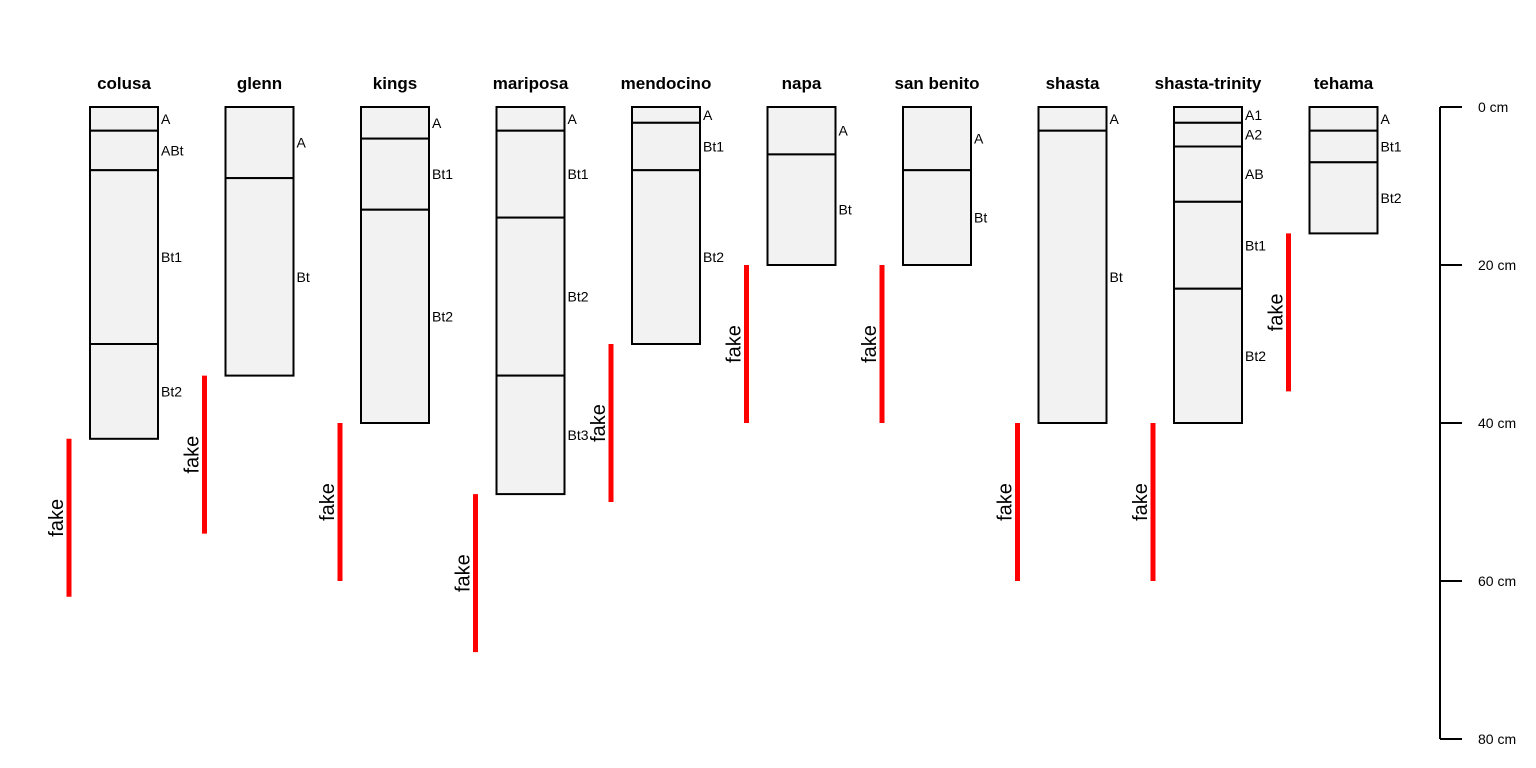 This screenshot has width=1536, height=768. What do you see at coordinates (1208, 174) in the screenshot?
I see `horizon-ab` at bounding box center [1208, 174].